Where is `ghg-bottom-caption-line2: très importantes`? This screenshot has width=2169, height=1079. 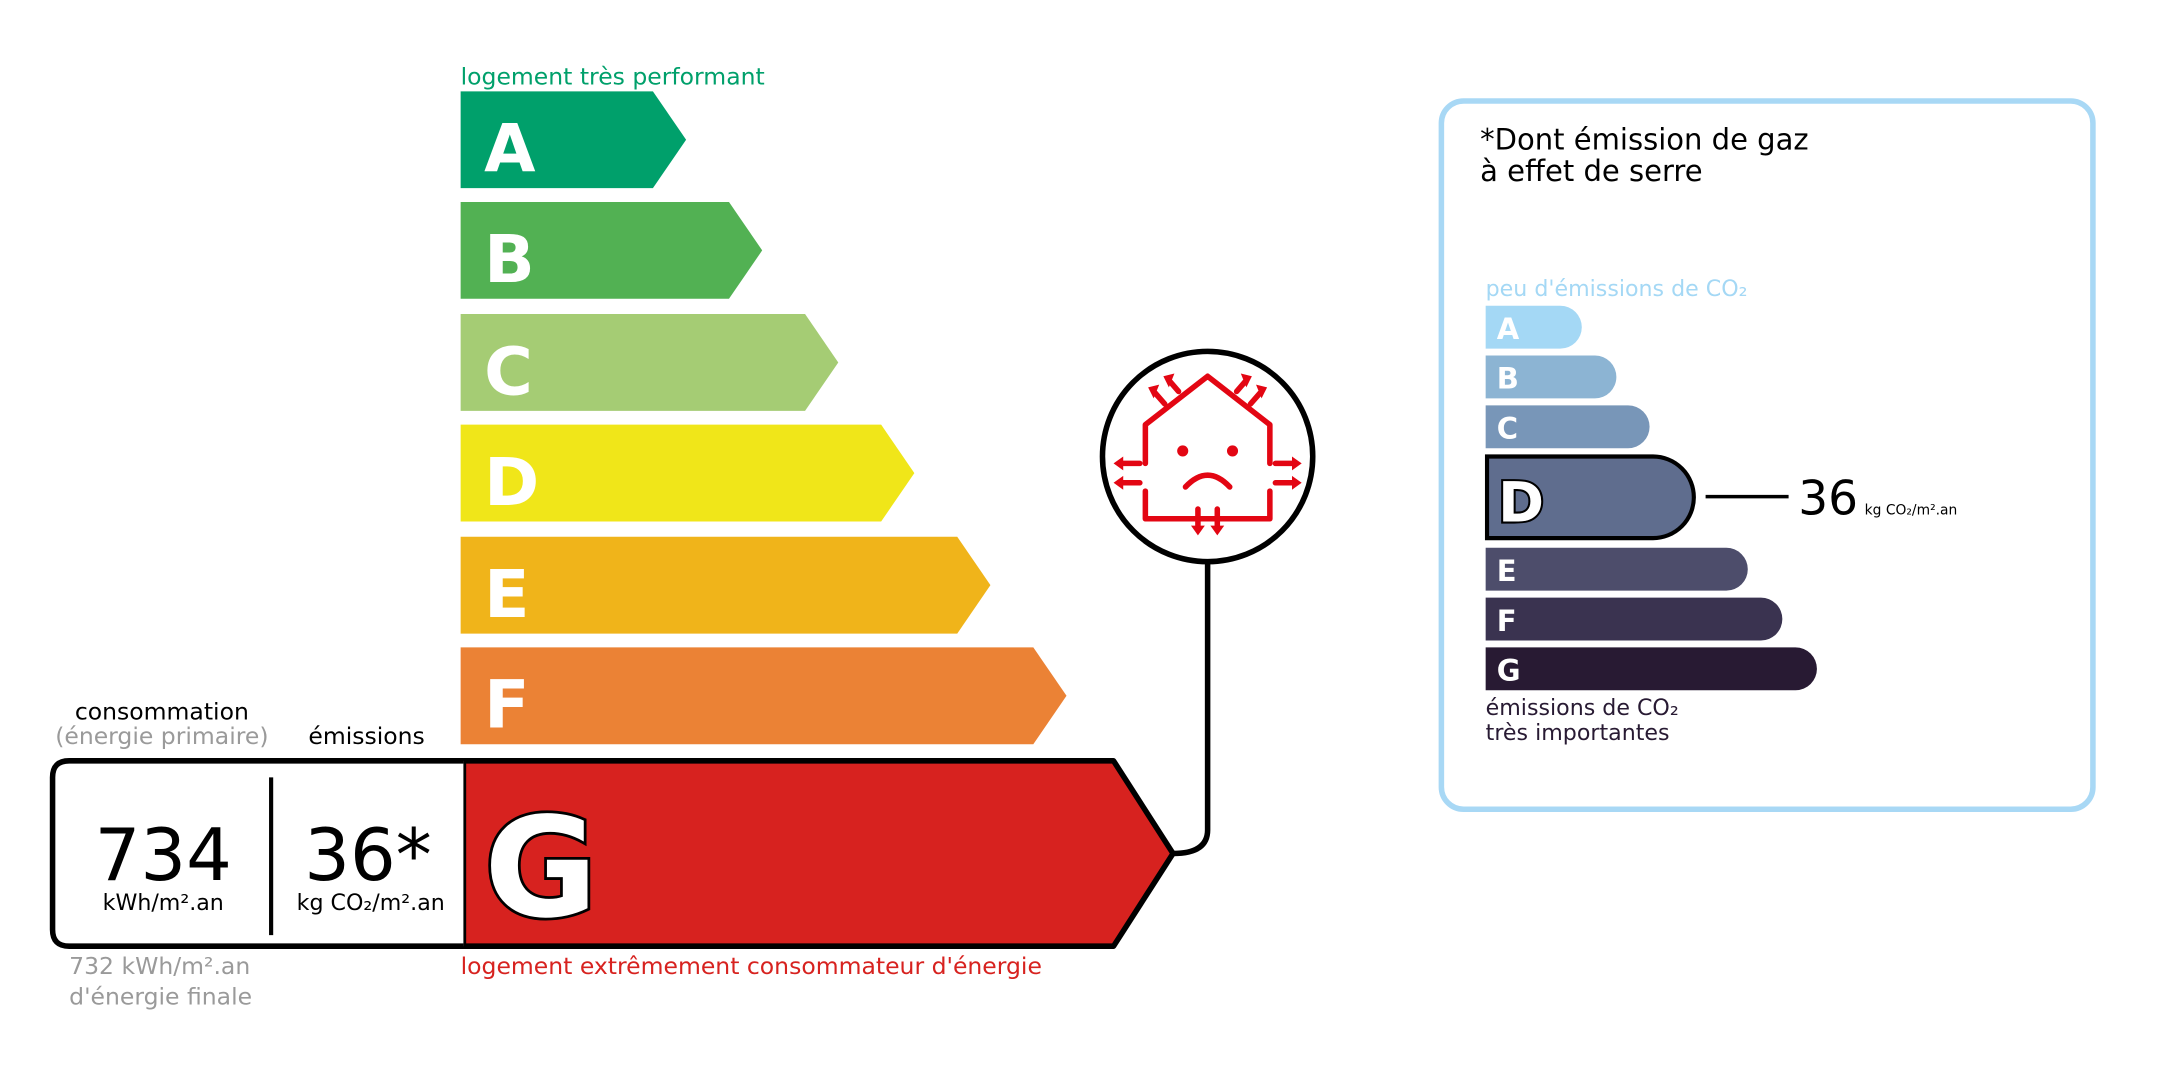
ghg-bottom-caption-line2: très importantes is located at coordinates (1578, 733).